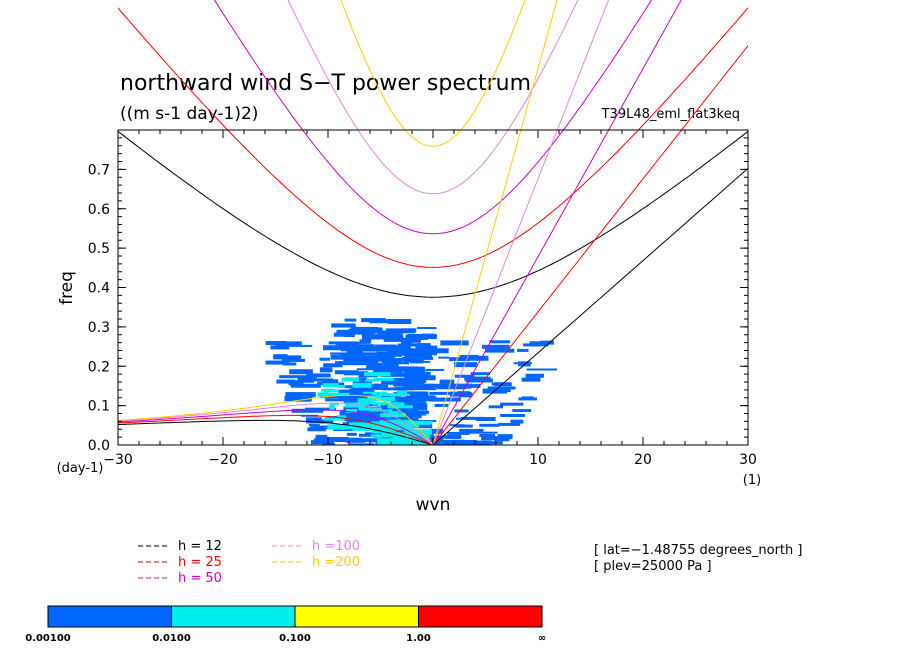 This screenshot has height=654, width=904. What do you see at coordinates (285, 624) in the screenshot?
I see `colorbar: 0.00100 0.0100 0.100 1.00 ∞` at bounding box center [285, 624].